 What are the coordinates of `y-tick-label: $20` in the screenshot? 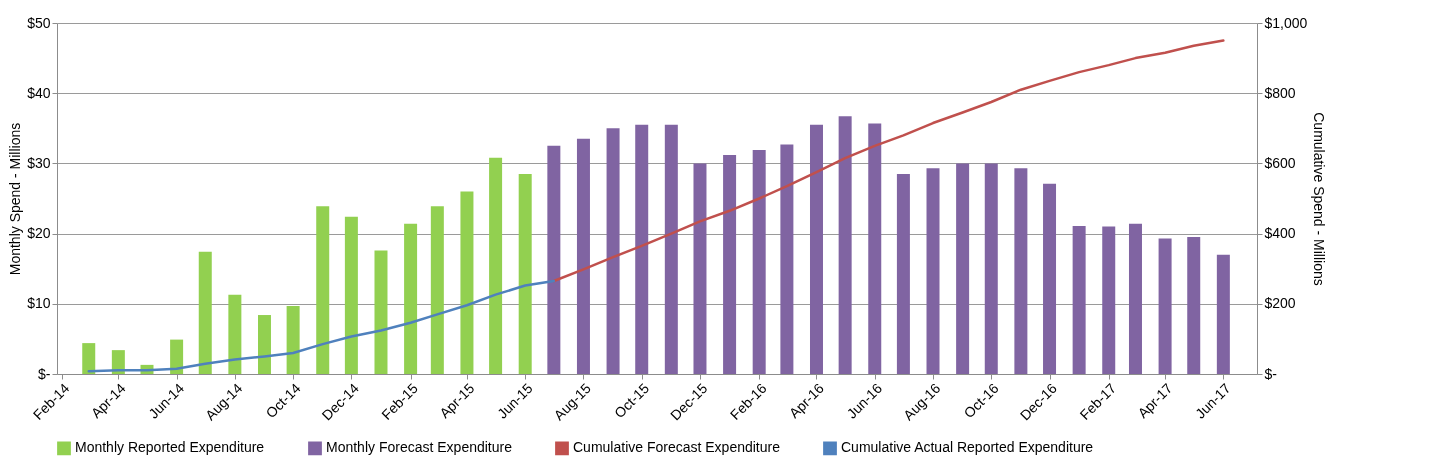 It's located at (39, 233).